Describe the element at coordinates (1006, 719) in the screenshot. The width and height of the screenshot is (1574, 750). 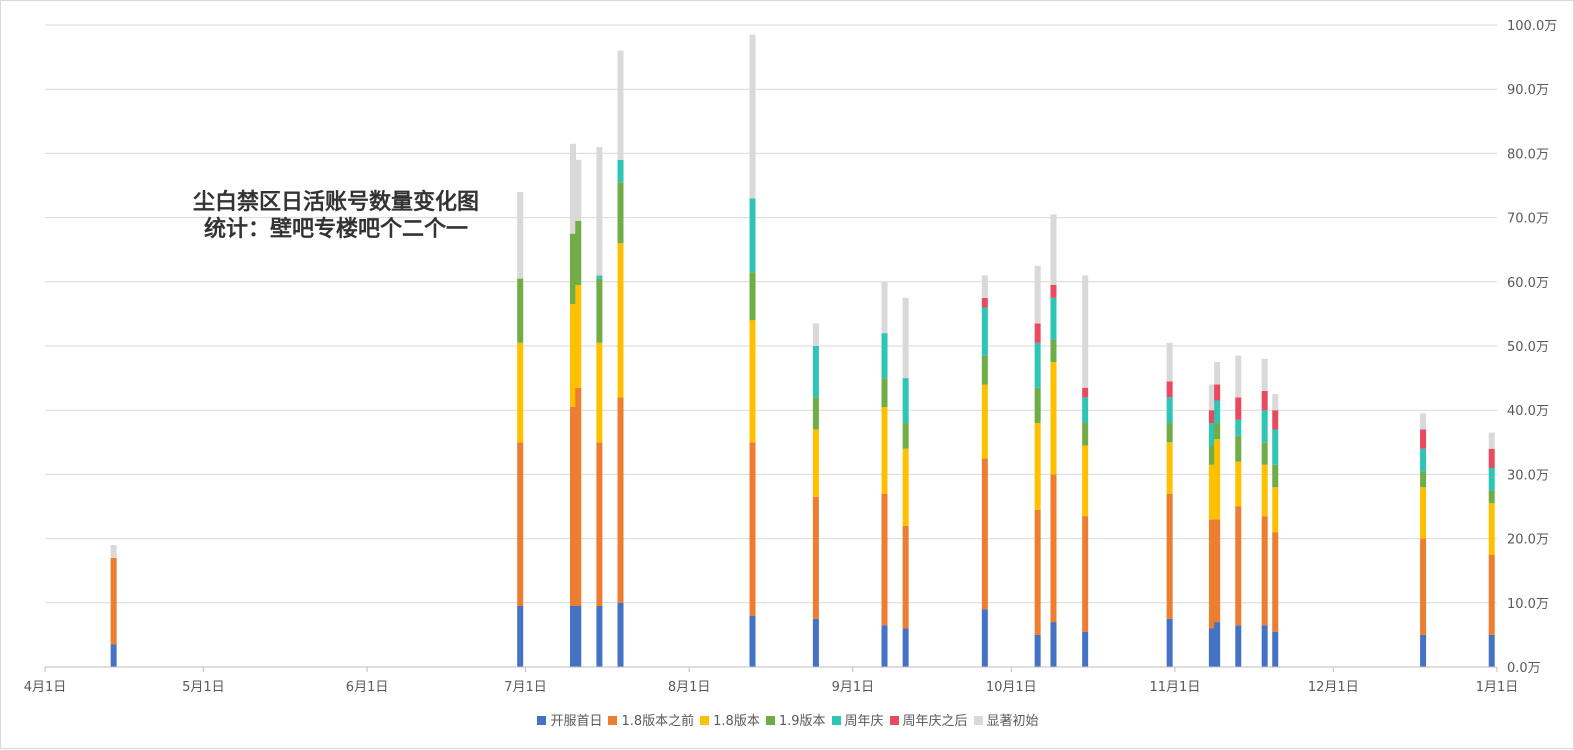
I see `legend-item: 显著初始` at that location.